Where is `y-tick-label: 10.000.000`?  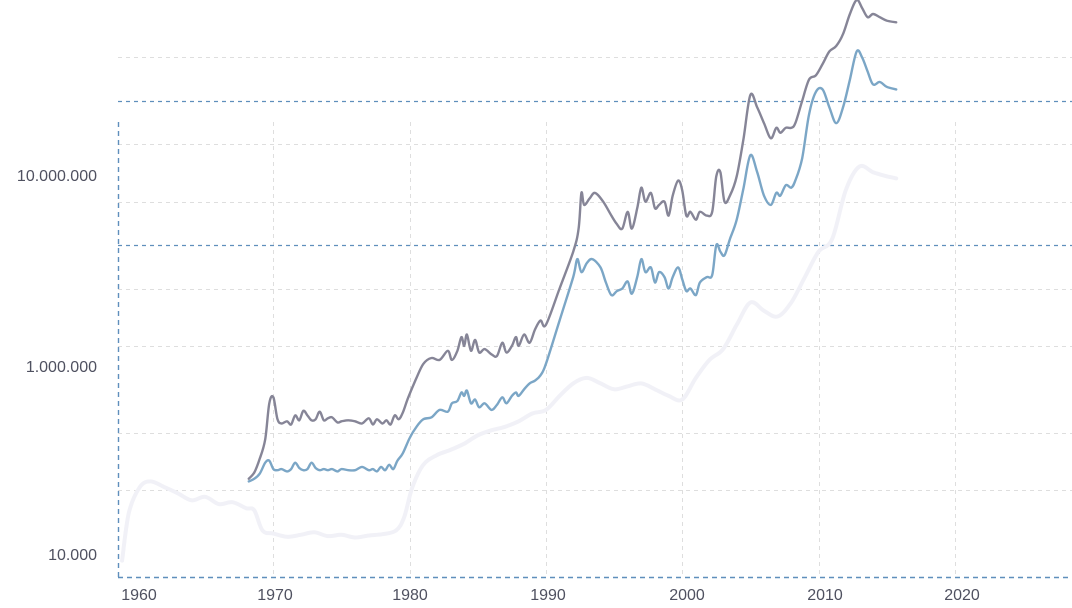 y-tick-label: 10.000.000 is located at coordinates (57, 176).